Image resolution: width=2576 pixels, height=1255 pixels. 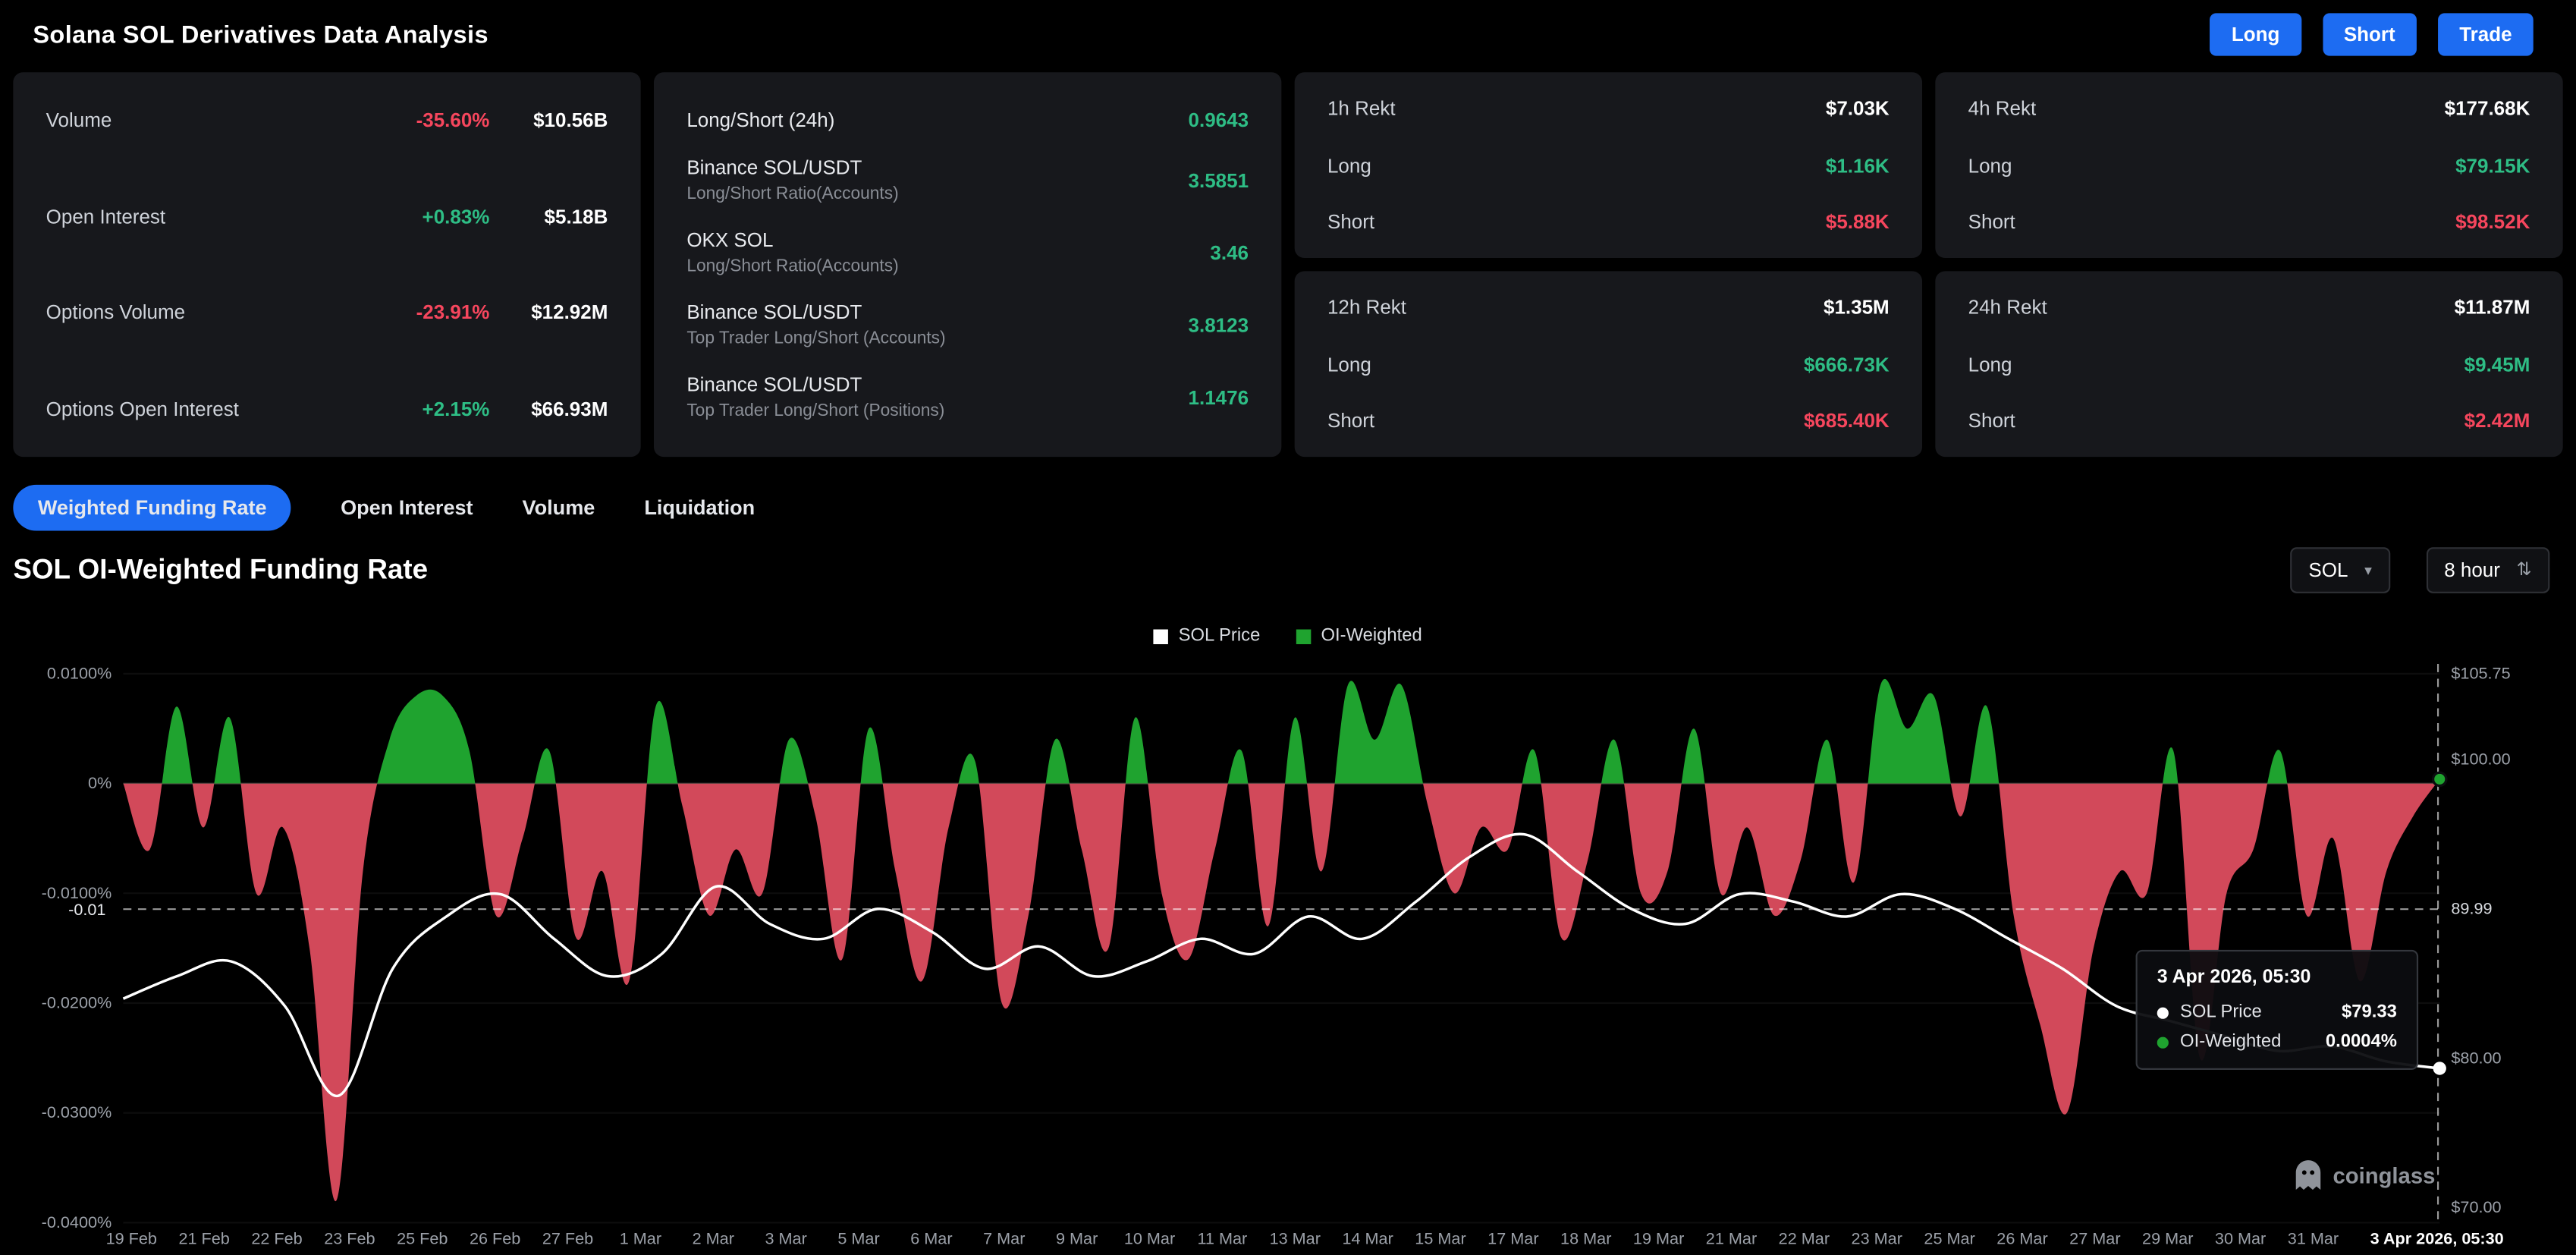 What do you see at coordinates (1608, 165) in the screenshot?
I see `rekt-card-1h: 1h Rekt $7.03K Long $1.16K Short $5.88K` at bounding box center [1608, 165].